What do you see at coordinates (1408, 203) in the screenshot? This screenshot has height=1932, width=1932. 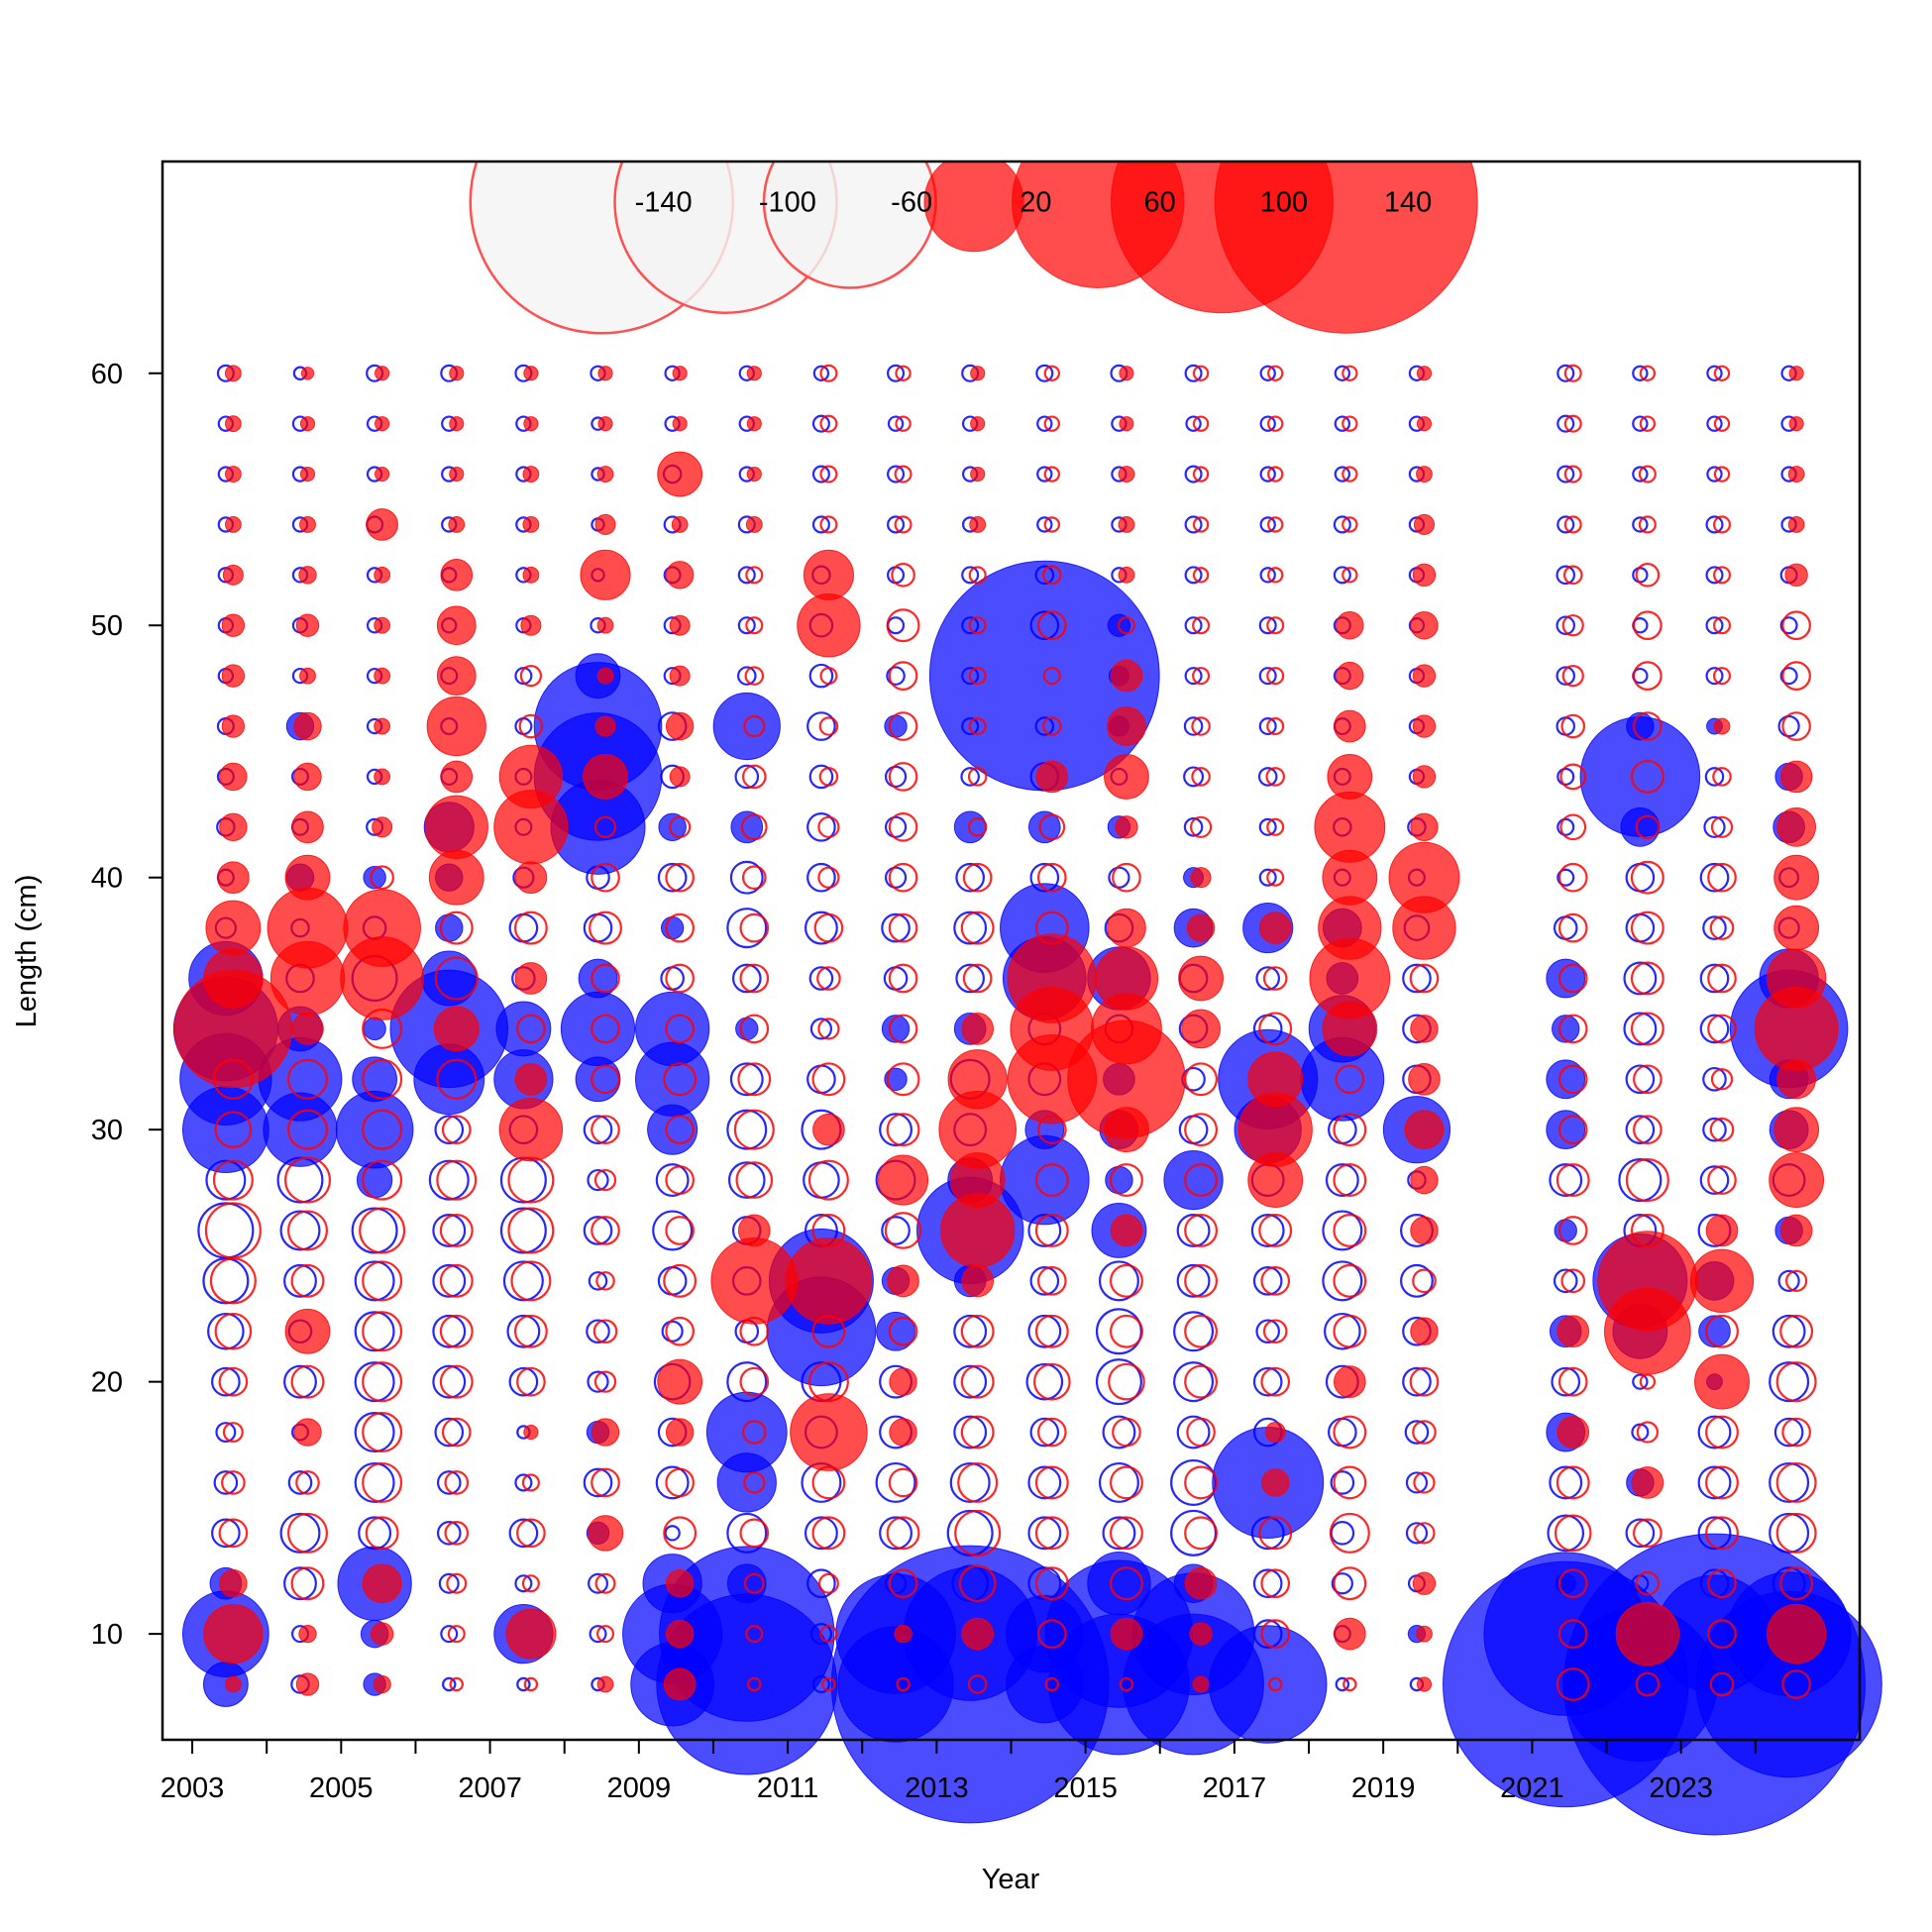 I see `legend-label: 140` at bounding box center [1408, 203].